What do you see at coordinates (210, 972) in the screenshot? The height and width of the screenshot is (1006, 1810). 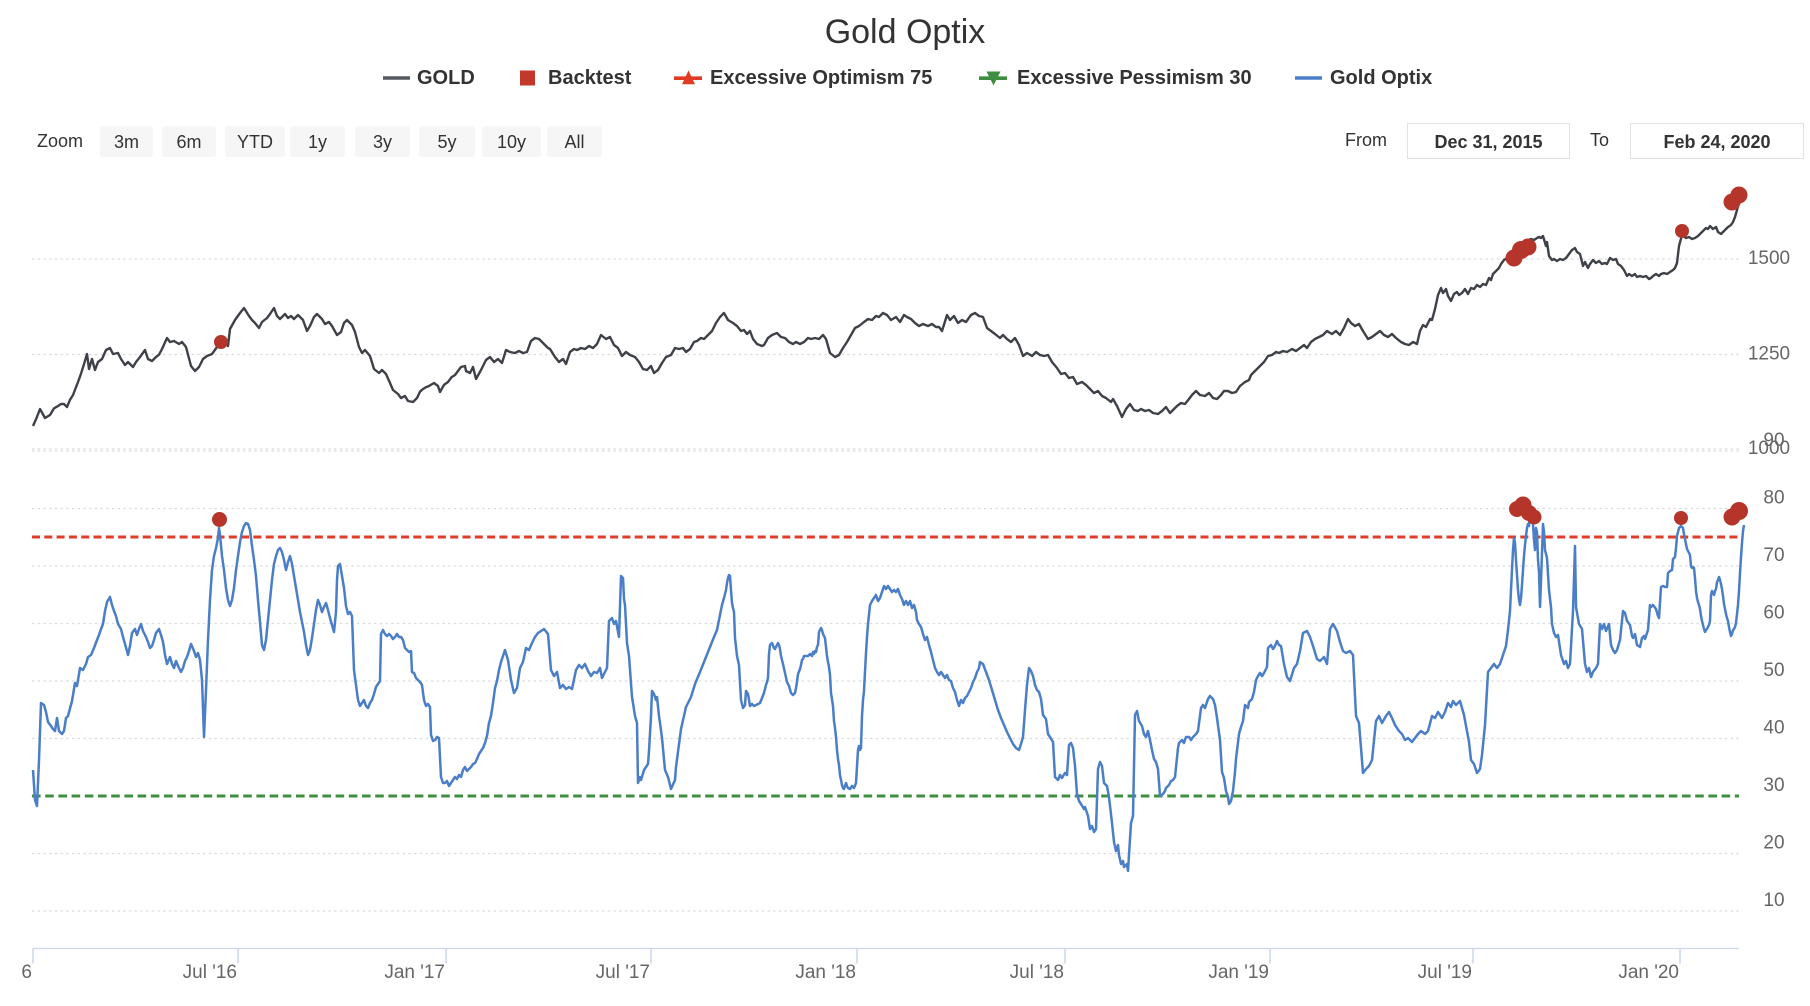 I see `svg-text: Jul '16` at bounding box center [210, 972].